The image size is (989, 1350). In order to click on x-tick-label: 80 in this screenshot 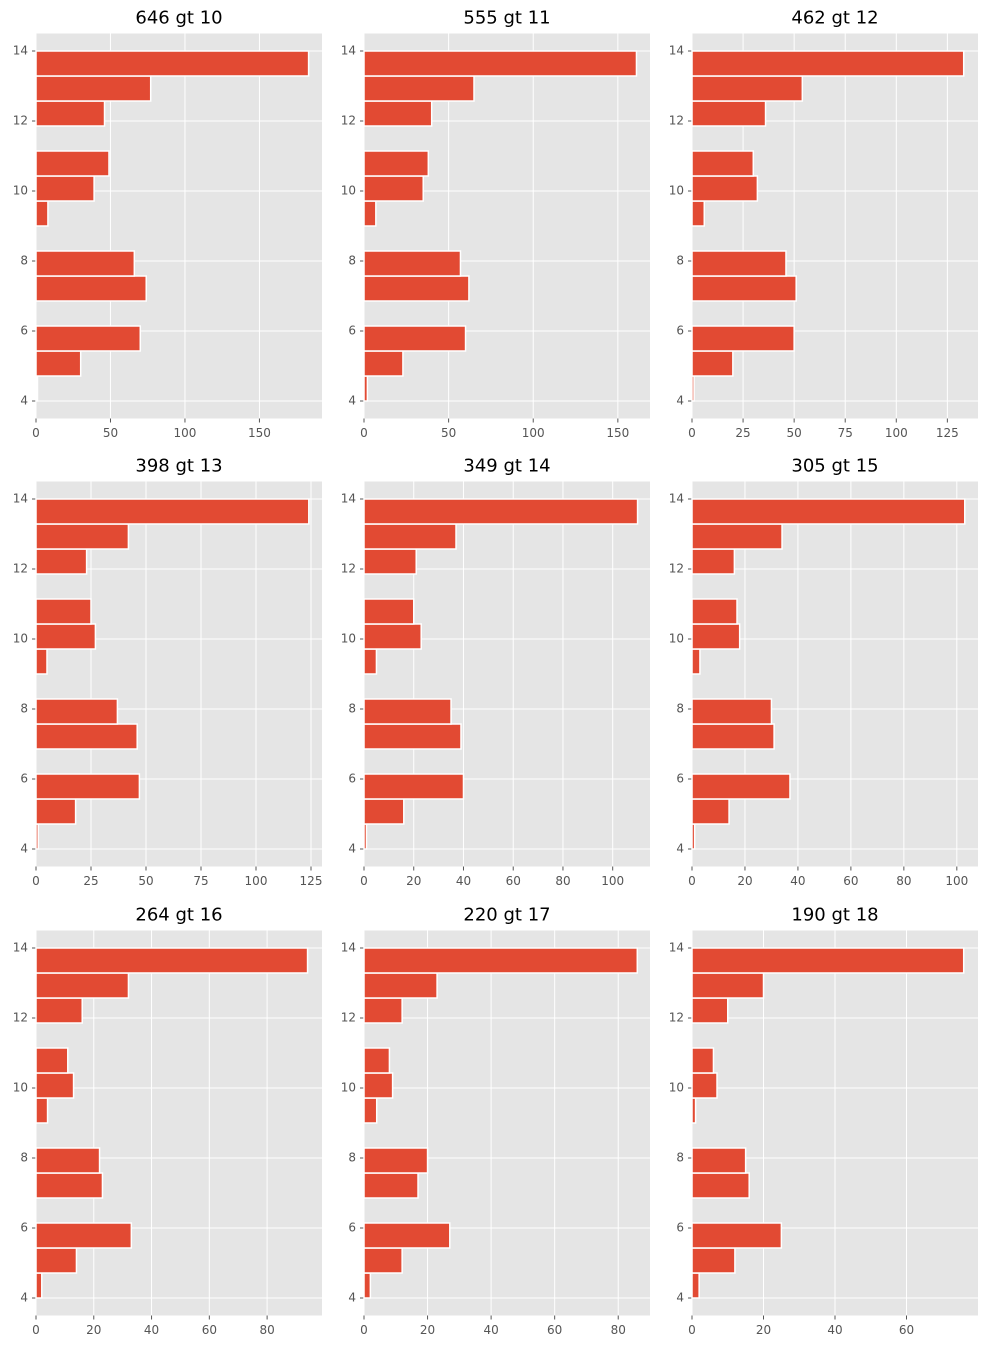, I will do `click(903, 881)`.